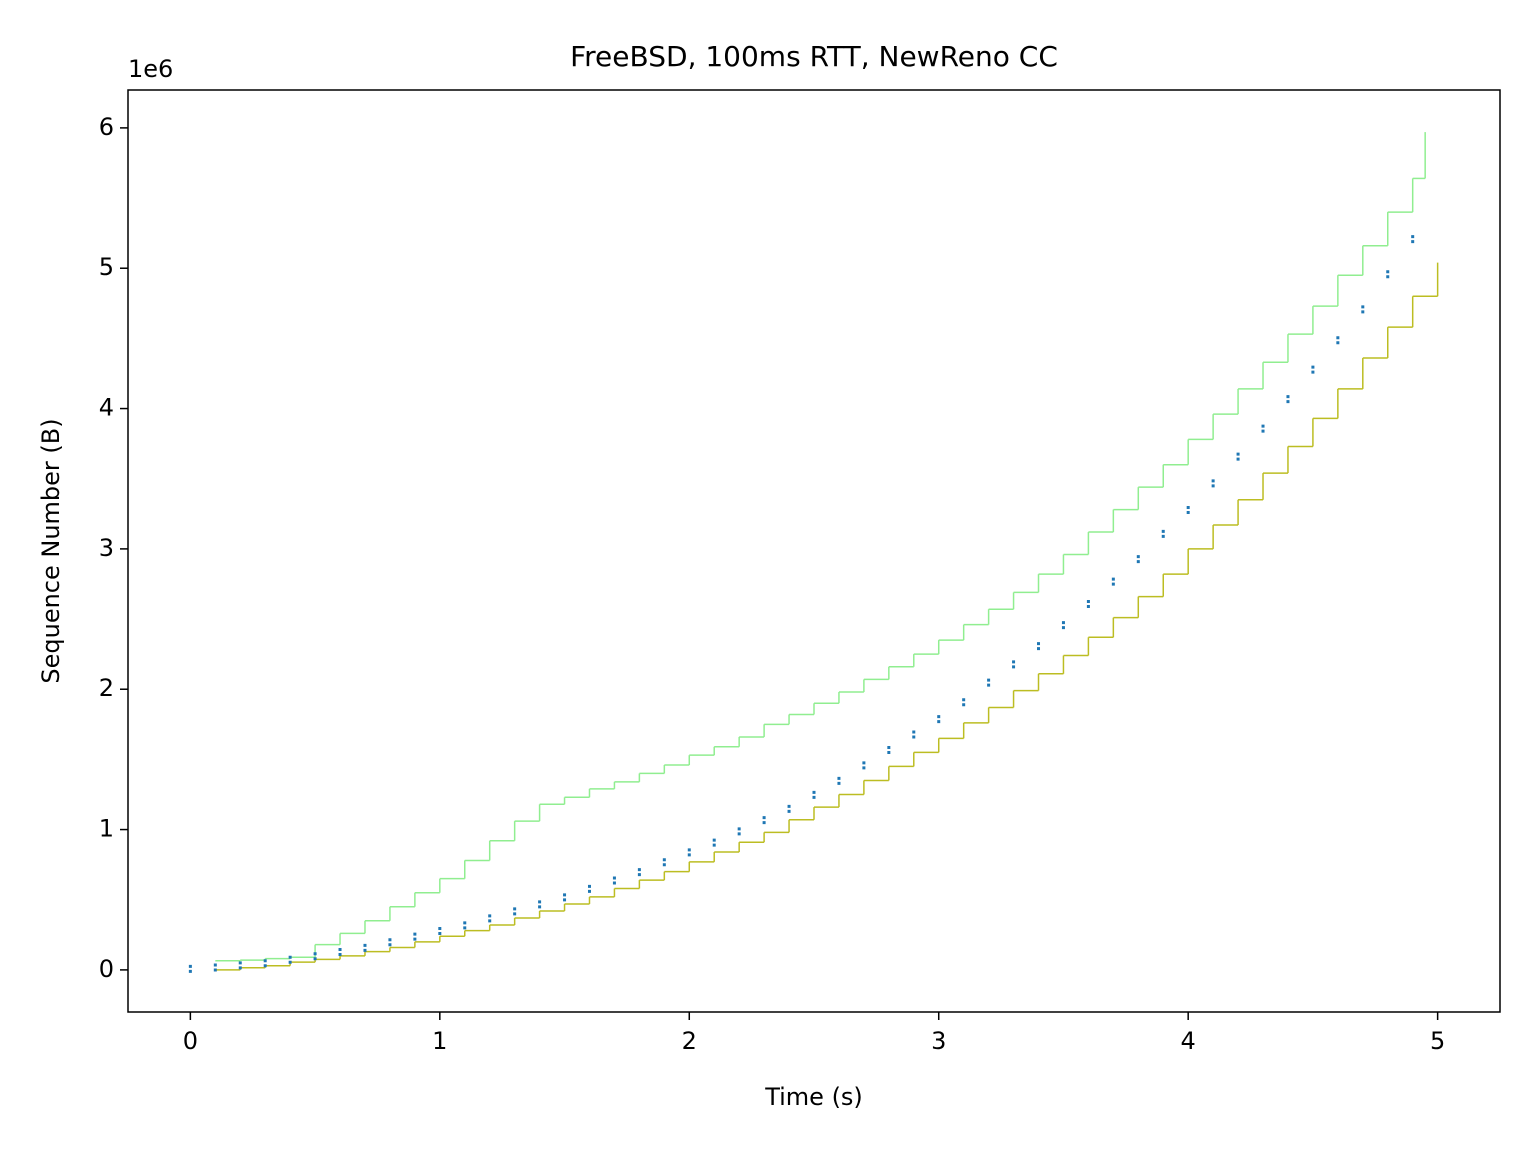 The height and width of the screenshot is (1156, 1536). What do you see at coordinates (106, 127) in the screenshot?
I see `y-tick-label: 6` at bounding box center [106, 127].